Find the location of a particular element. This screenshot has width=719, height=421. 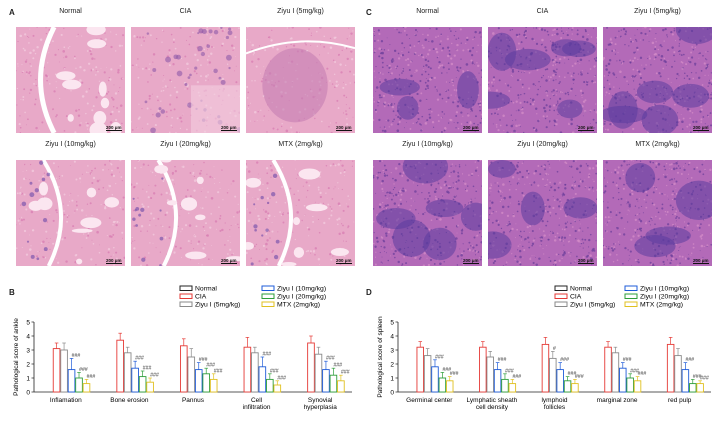

category-label: Germinal center is located at coordinates (429, 400).